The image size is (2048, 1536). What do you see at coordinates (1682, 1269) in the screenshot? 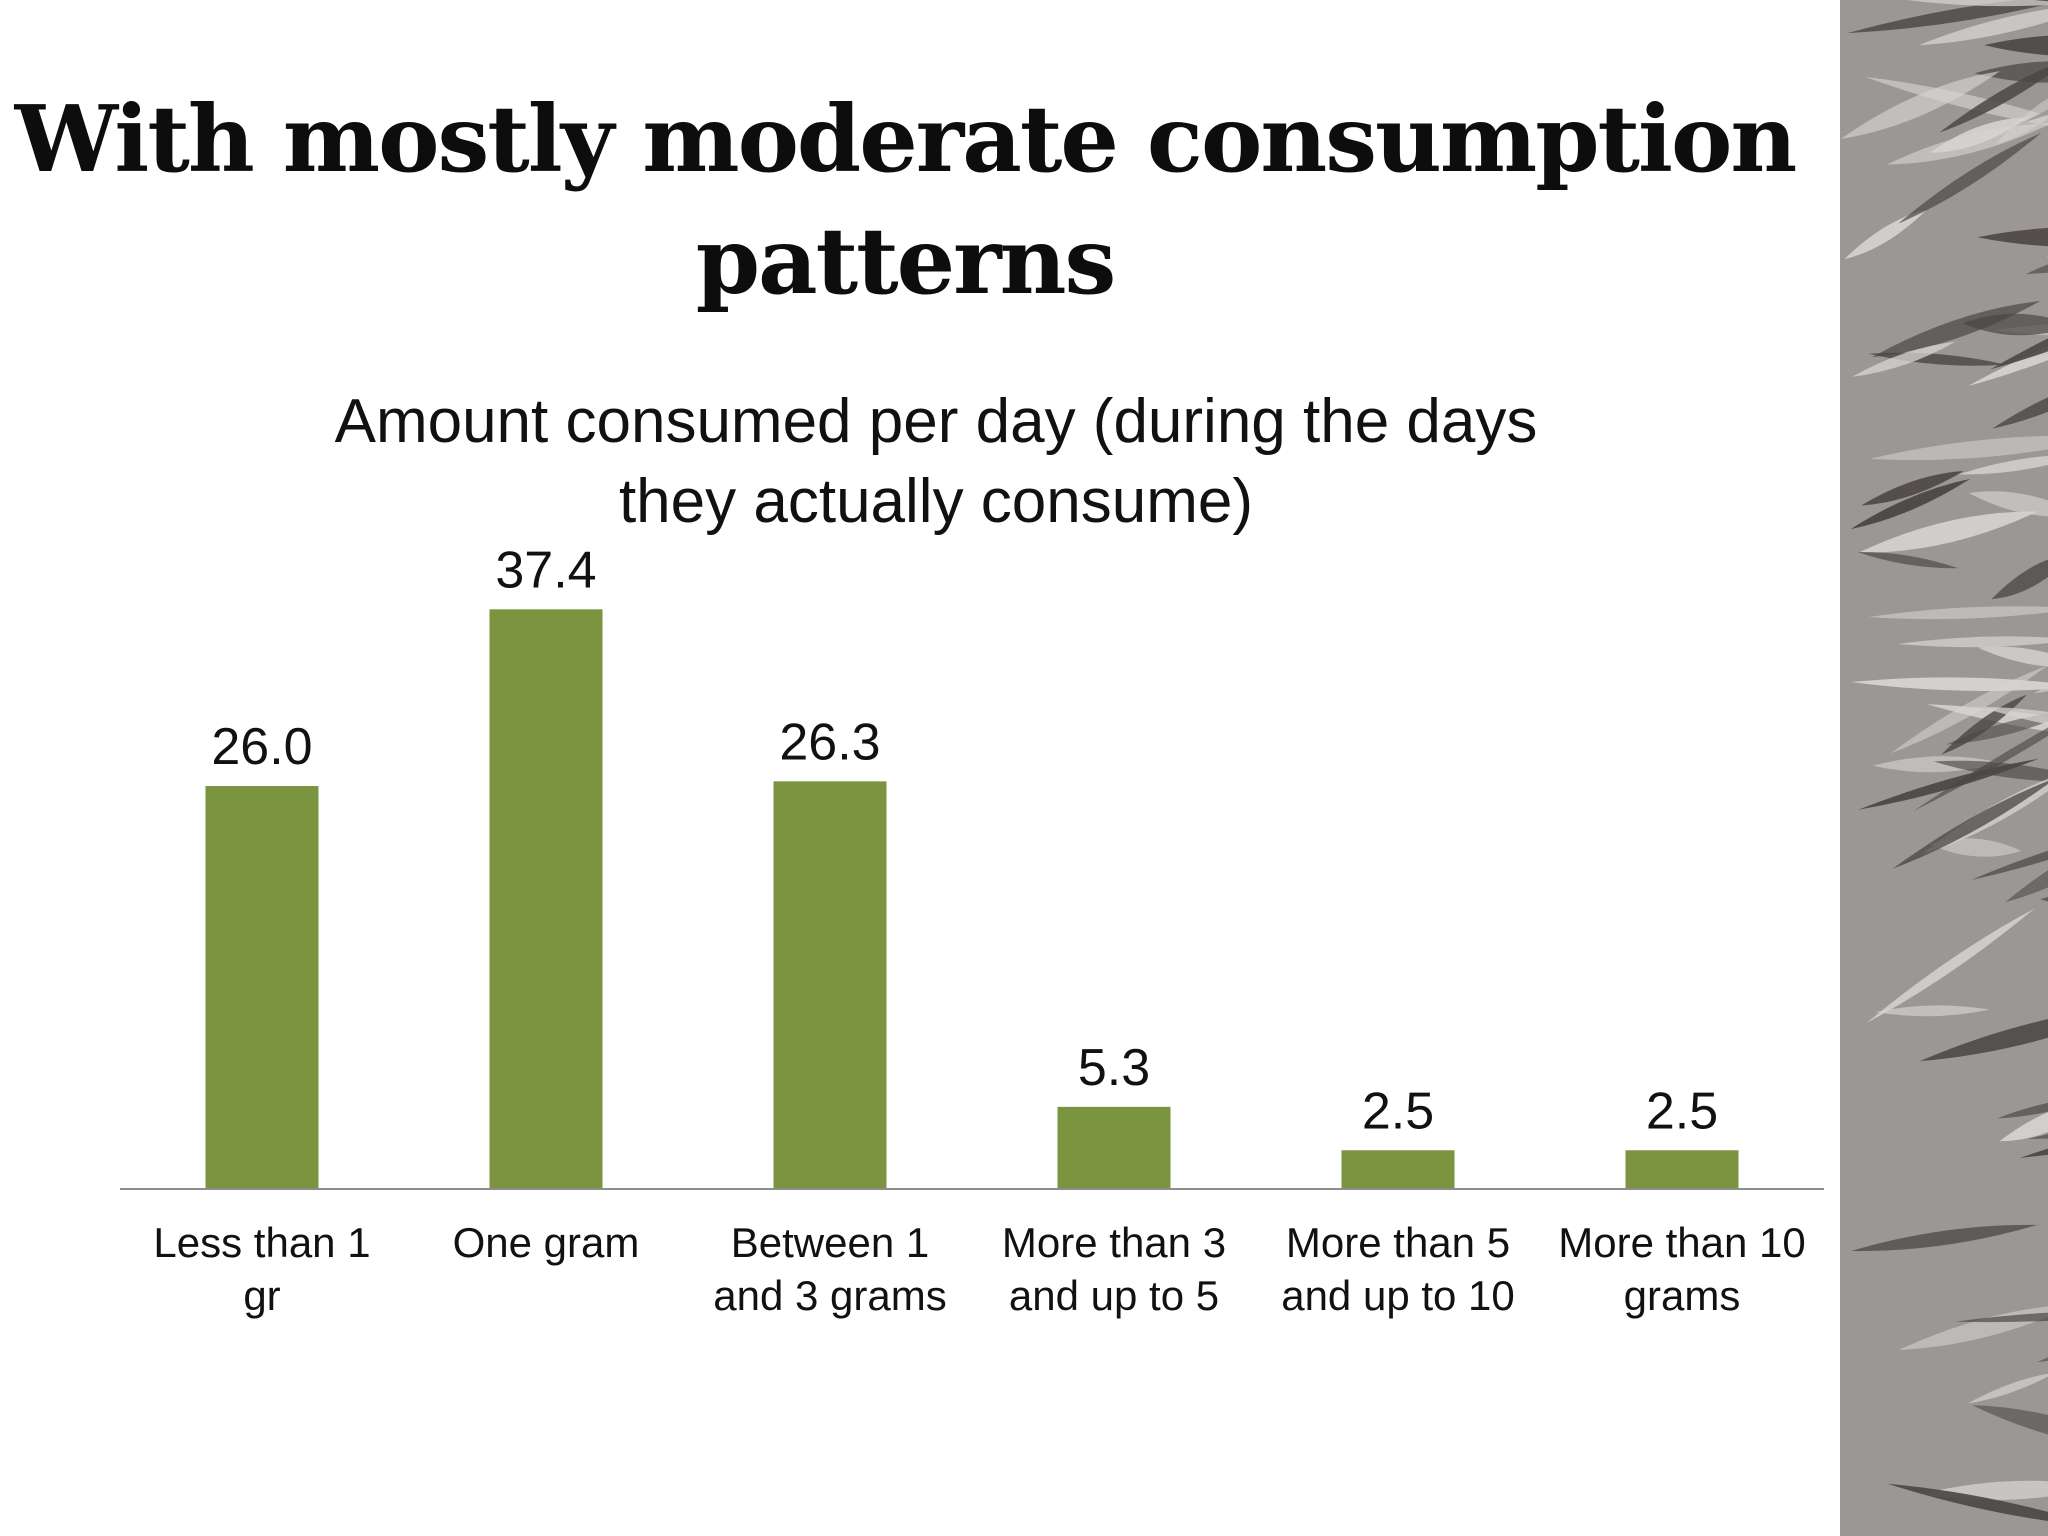
I see `category-label-6: More than 10 grams` at bounding box center [1682, 1269].